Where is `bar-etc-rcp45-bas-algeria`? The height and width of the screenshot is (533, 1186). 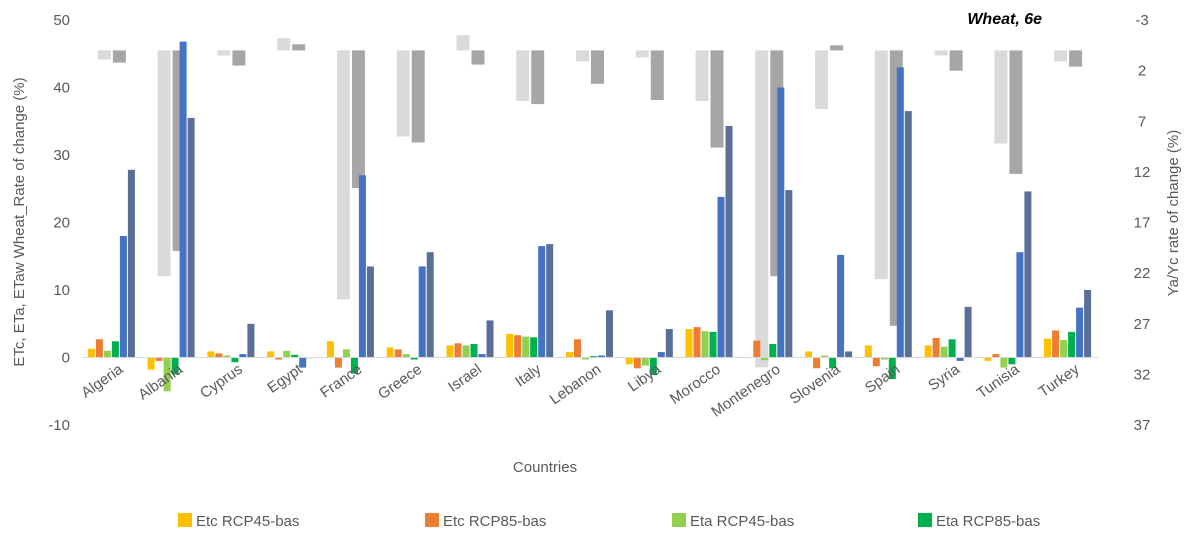 bar-etc-rcp45-bas-algeria is located at coordinates (91, 353).